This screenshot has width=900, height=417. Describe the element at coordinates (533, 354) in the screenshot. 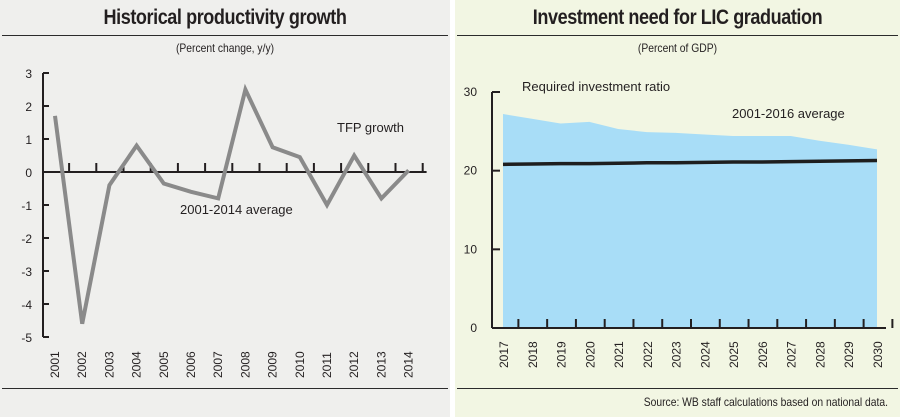

I see `x-tick-label: 2018` at that location.